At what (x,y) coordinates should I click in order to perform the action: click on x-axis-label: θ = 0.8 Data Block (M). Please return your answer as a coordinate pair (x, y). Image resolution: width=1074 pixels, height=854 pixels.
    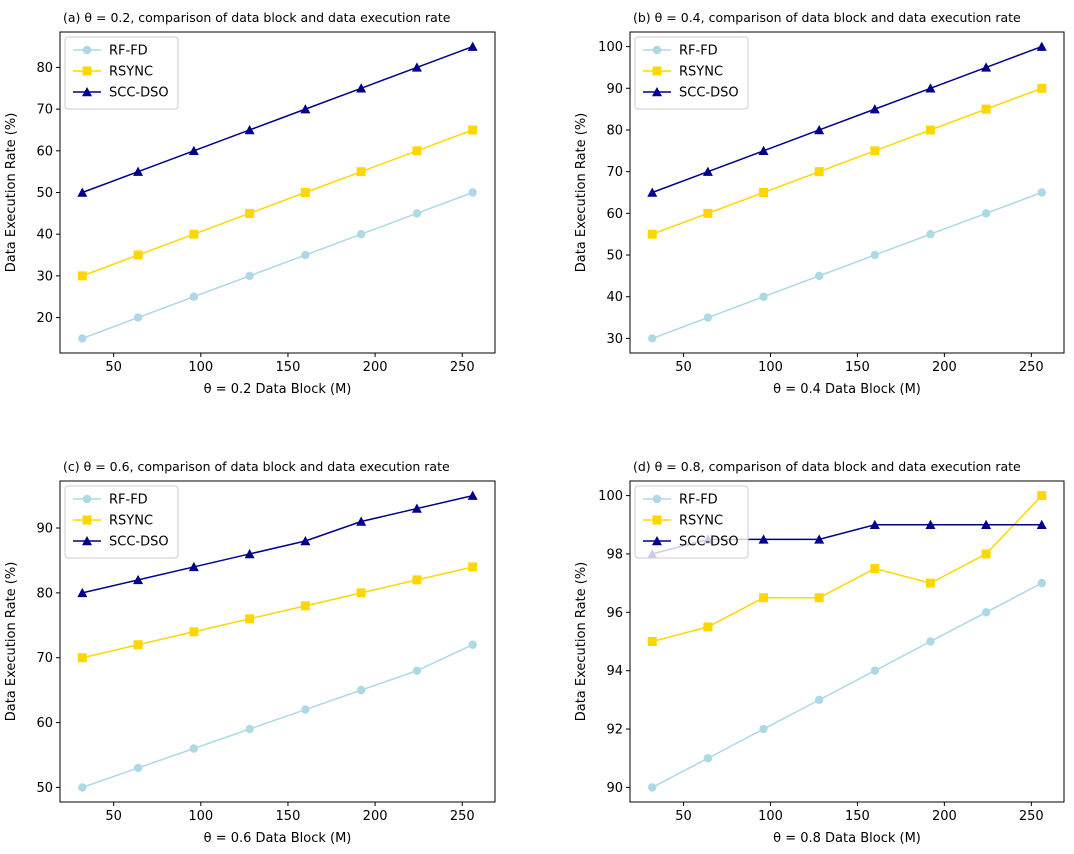
    Looking at the image, I should click on (847, 838).